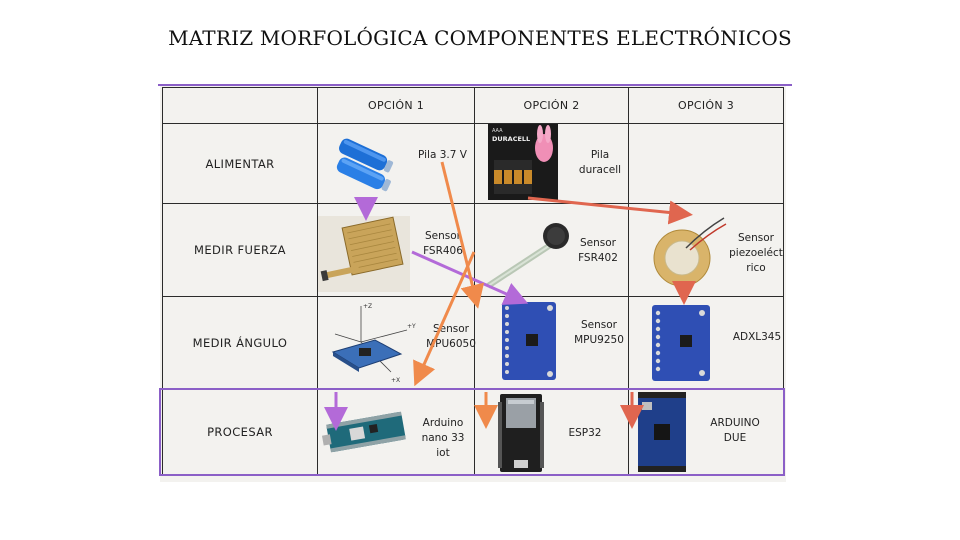  I want to click on row-label-medir-angulo: MEDIR ÁNGULO, so click(240, 342).